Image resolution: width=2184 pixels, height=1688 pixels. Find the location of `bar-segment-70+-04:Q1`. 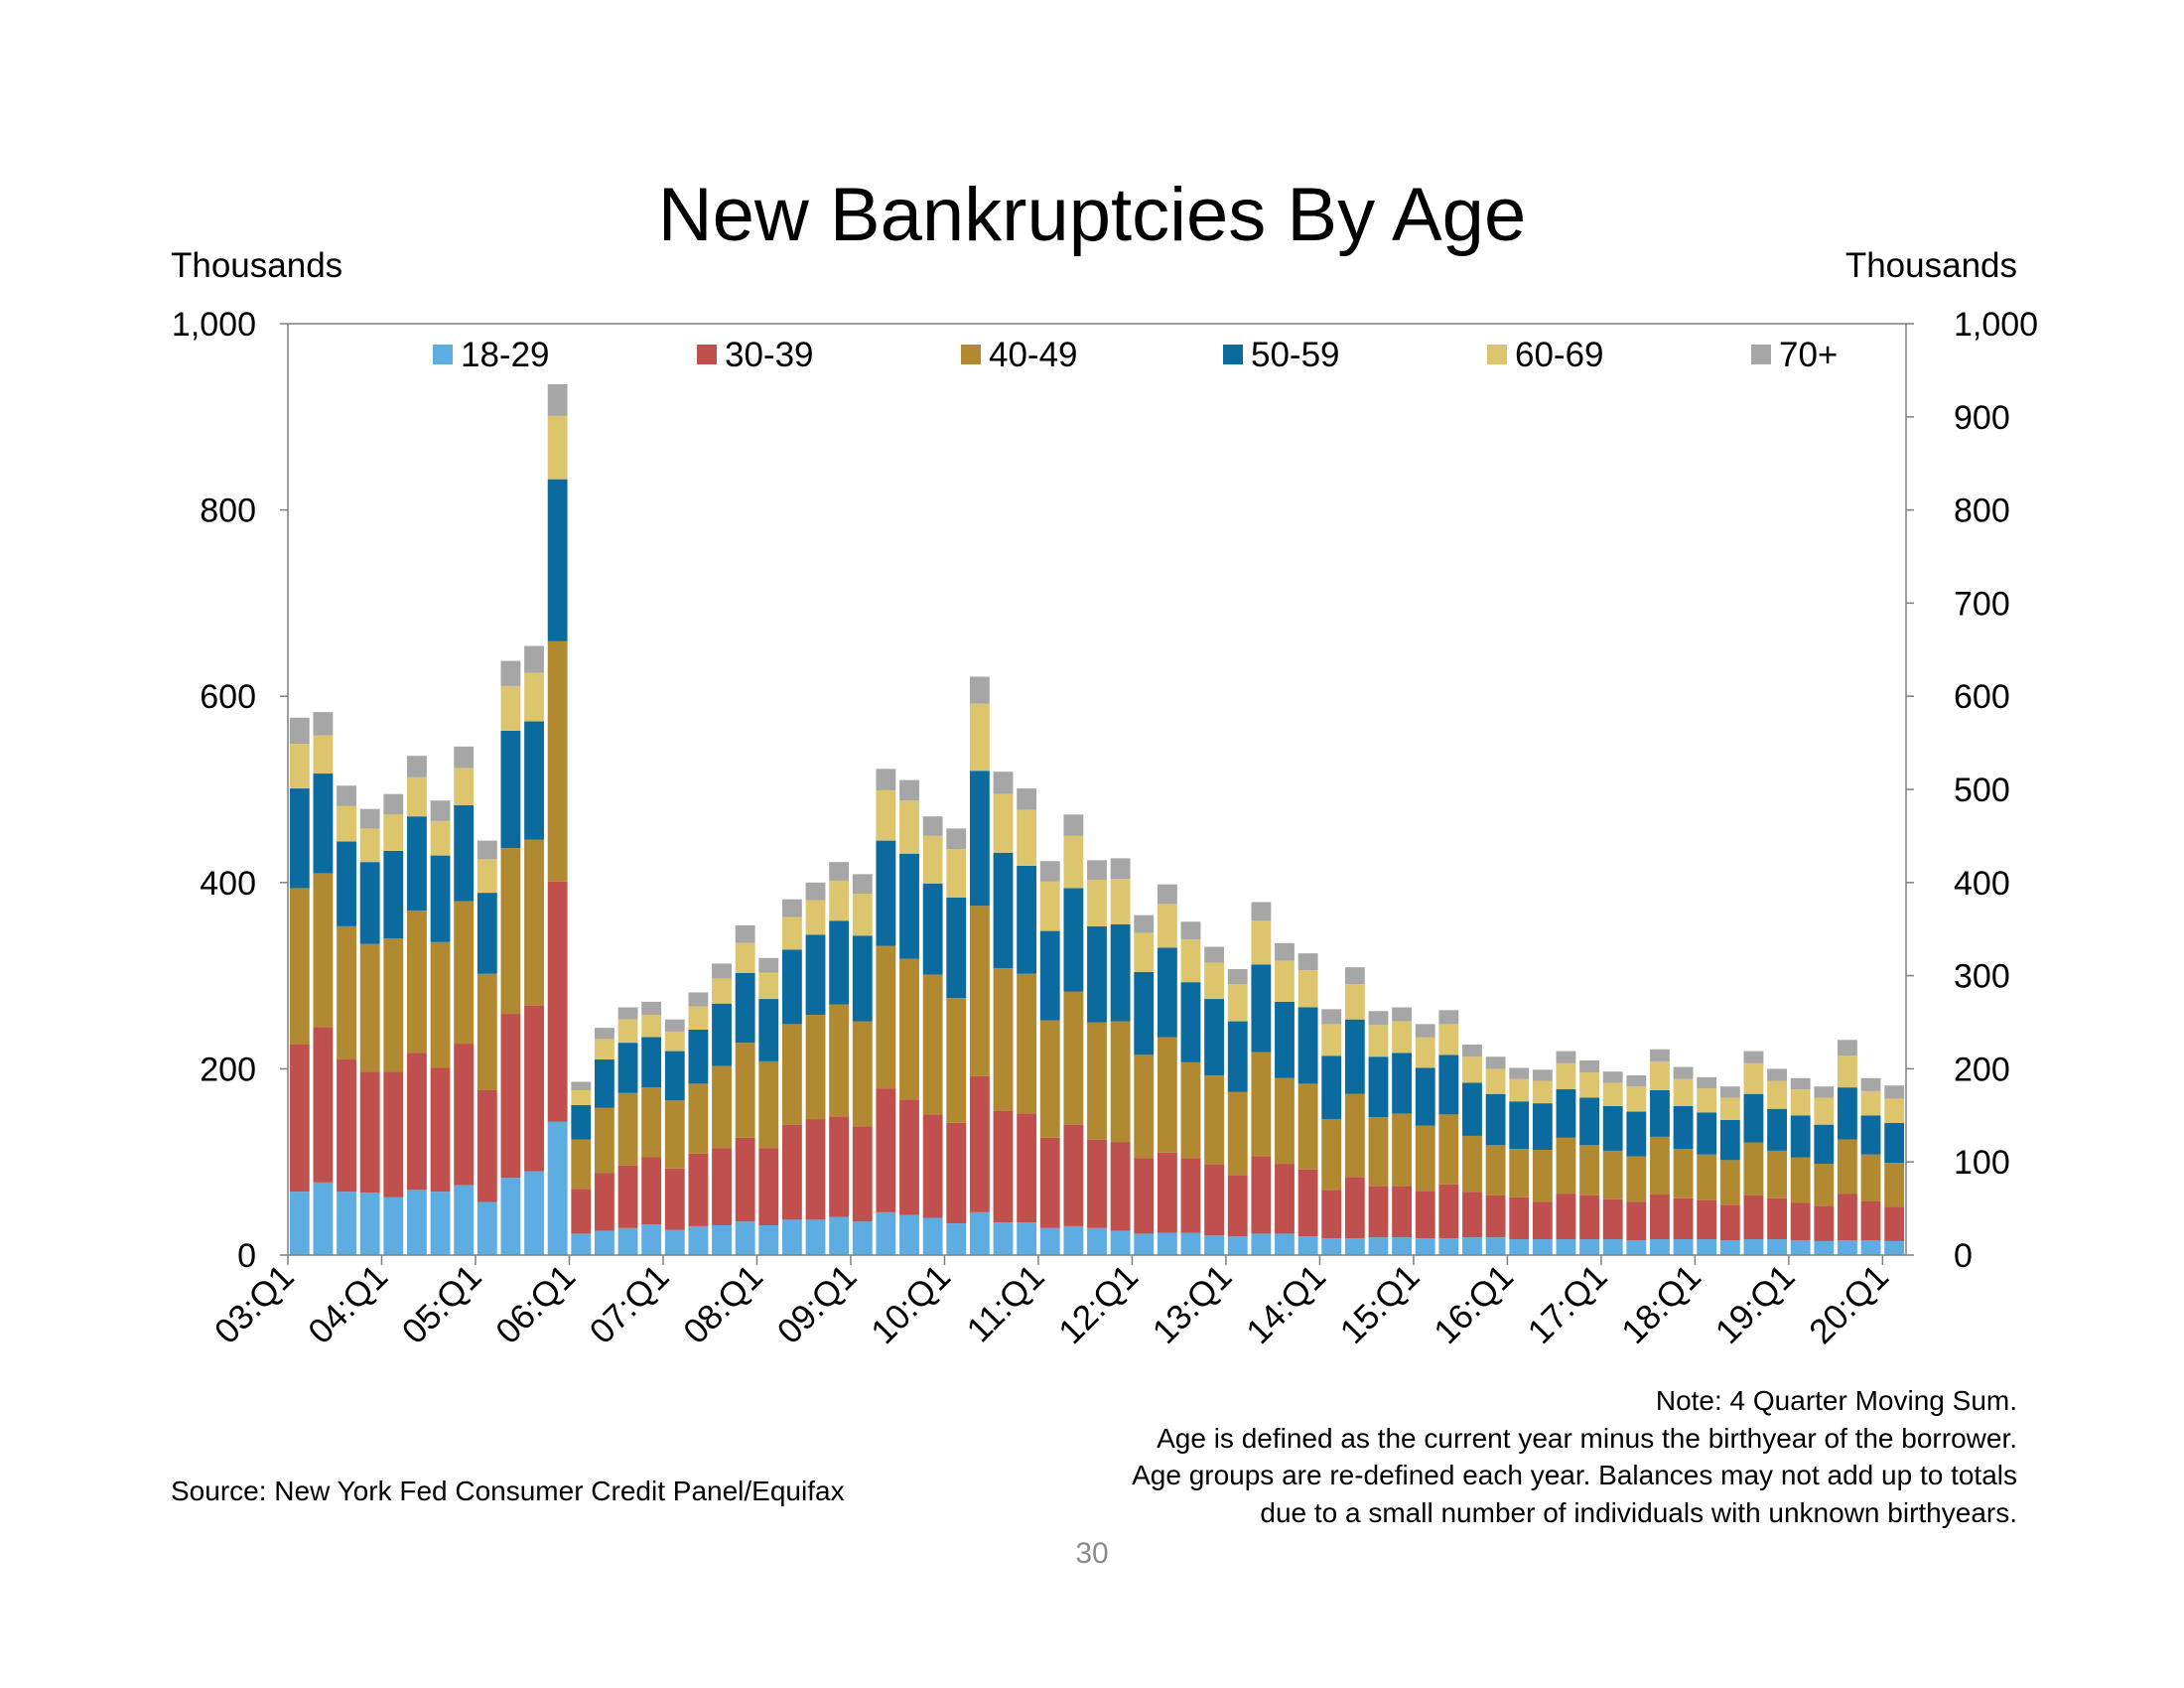

bar-segment-70+-04:Q1 is located at coordinates (393, 804).